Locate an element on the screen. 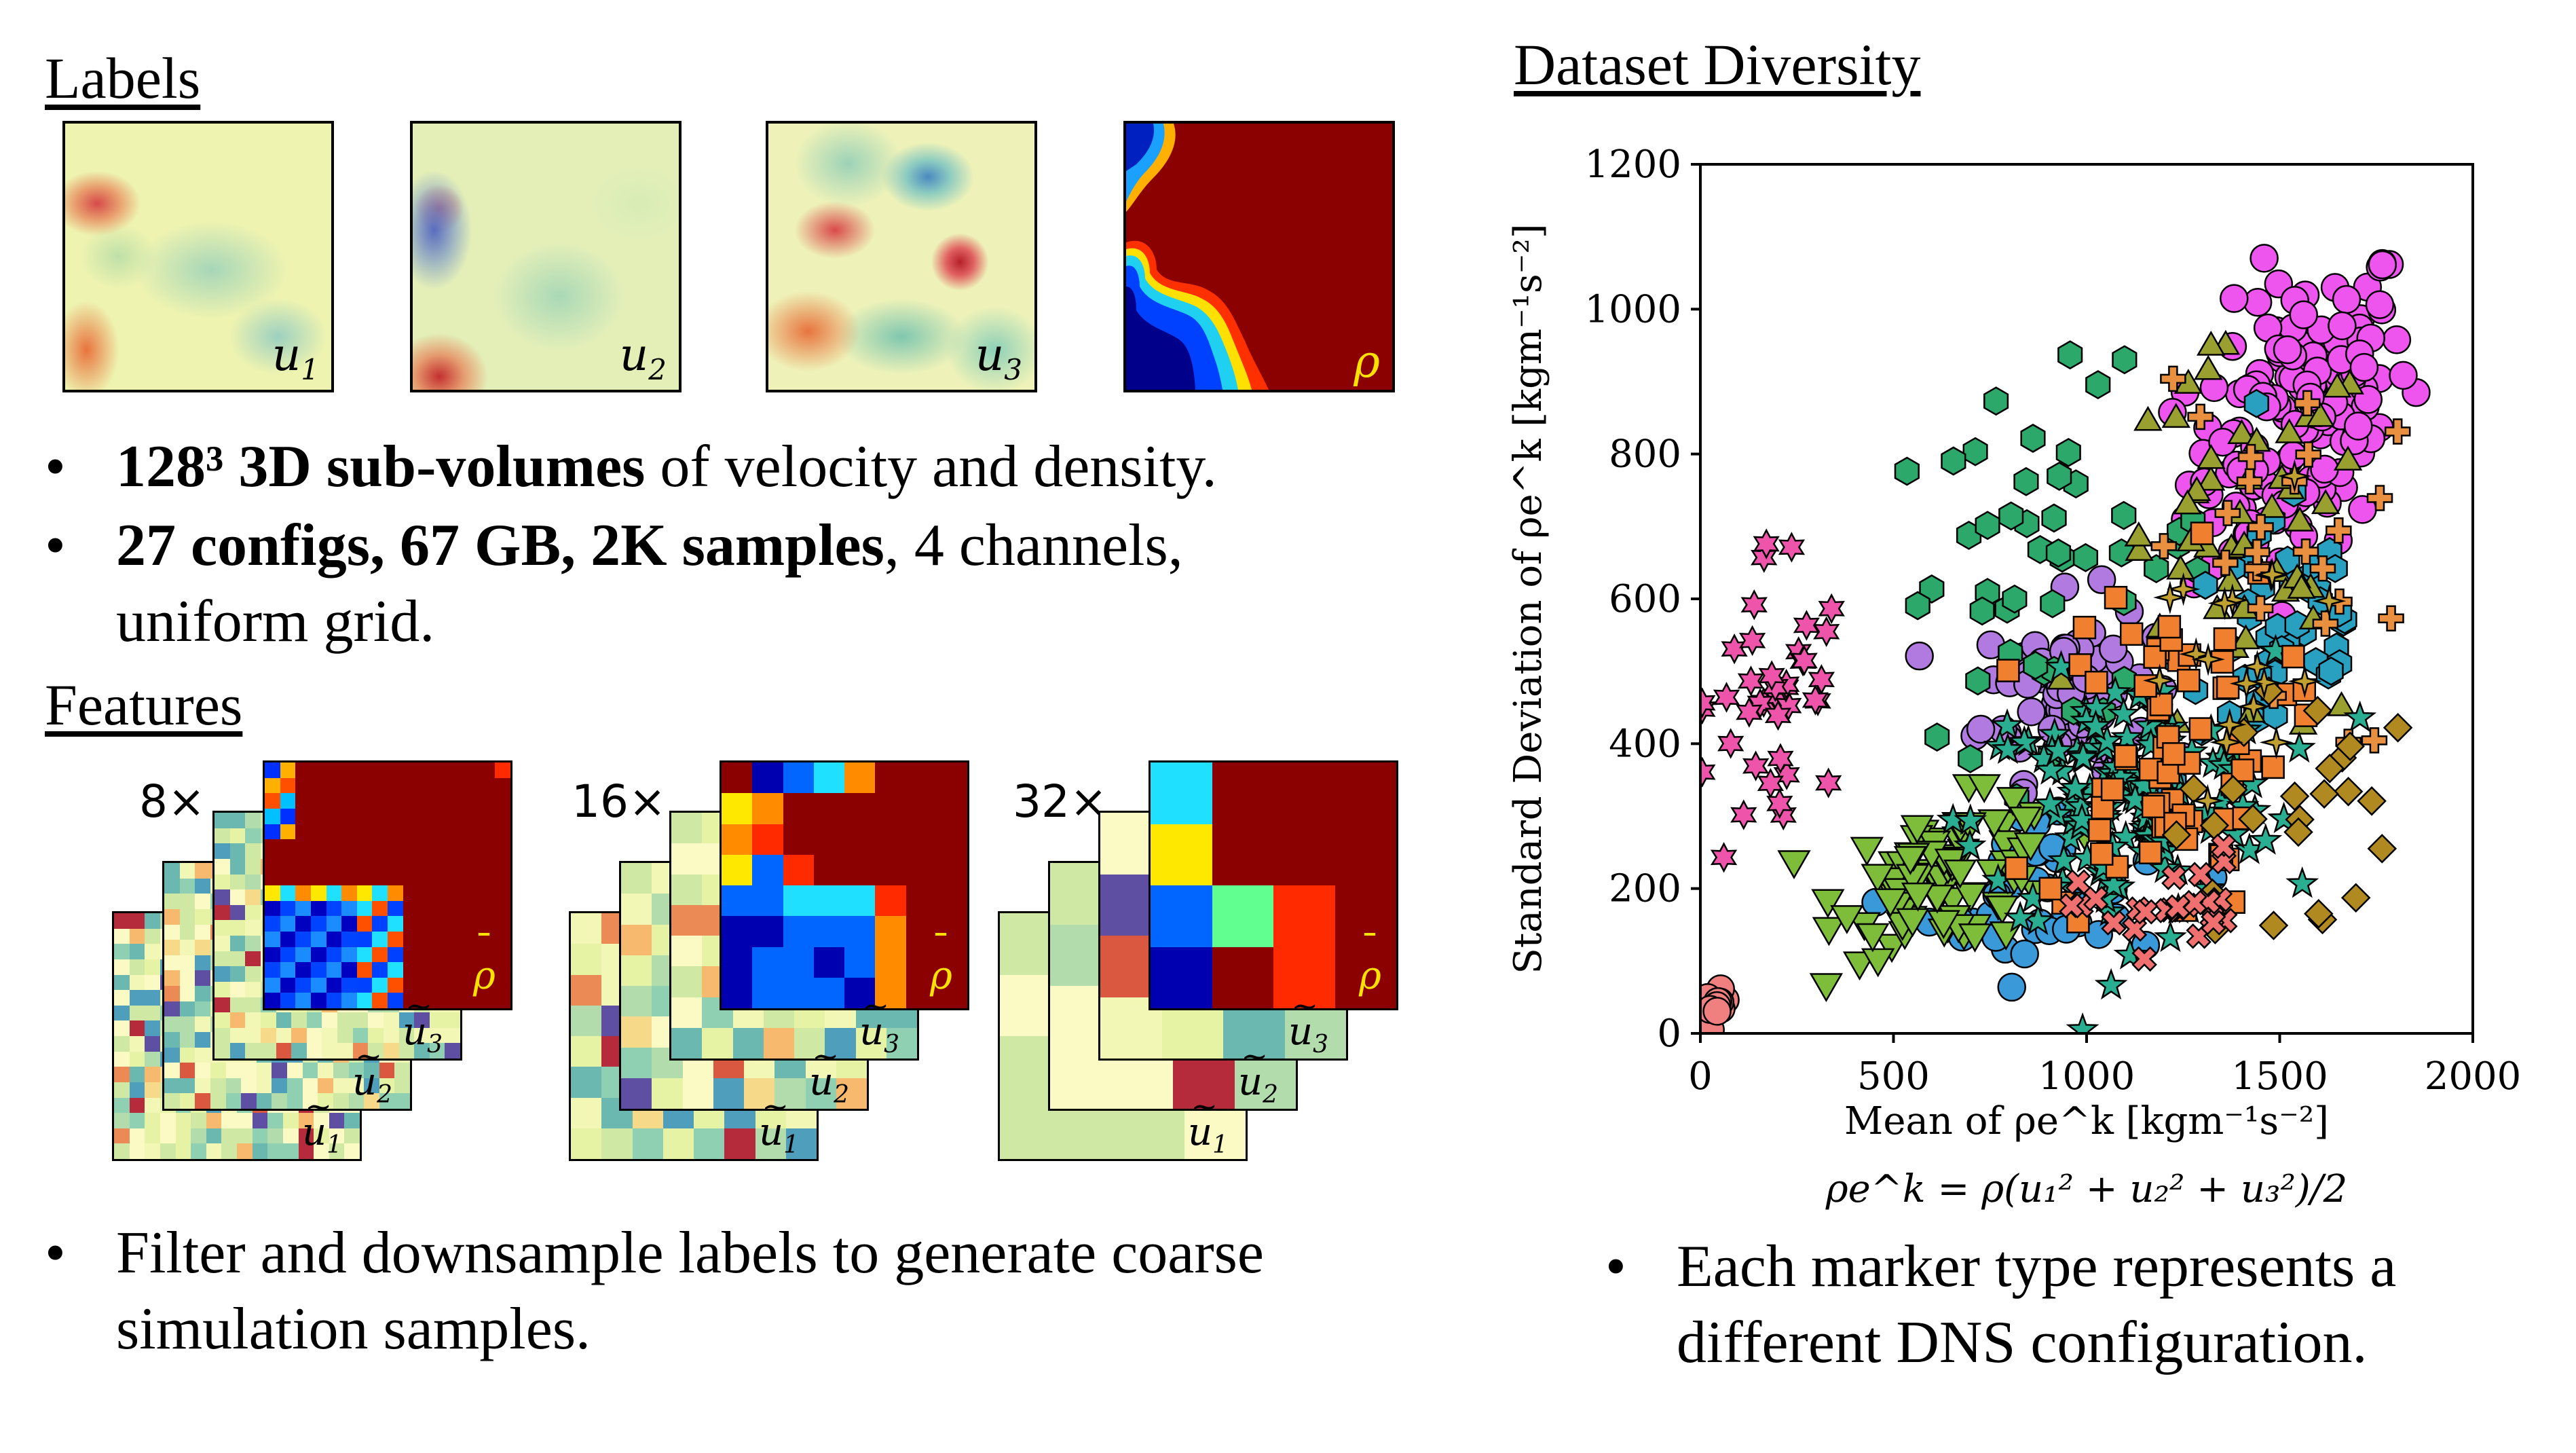  y-axis-label: Standard Deviation of ρe^k [kgm⁻¹s⁻²] is located at coordinates (1528, 599).